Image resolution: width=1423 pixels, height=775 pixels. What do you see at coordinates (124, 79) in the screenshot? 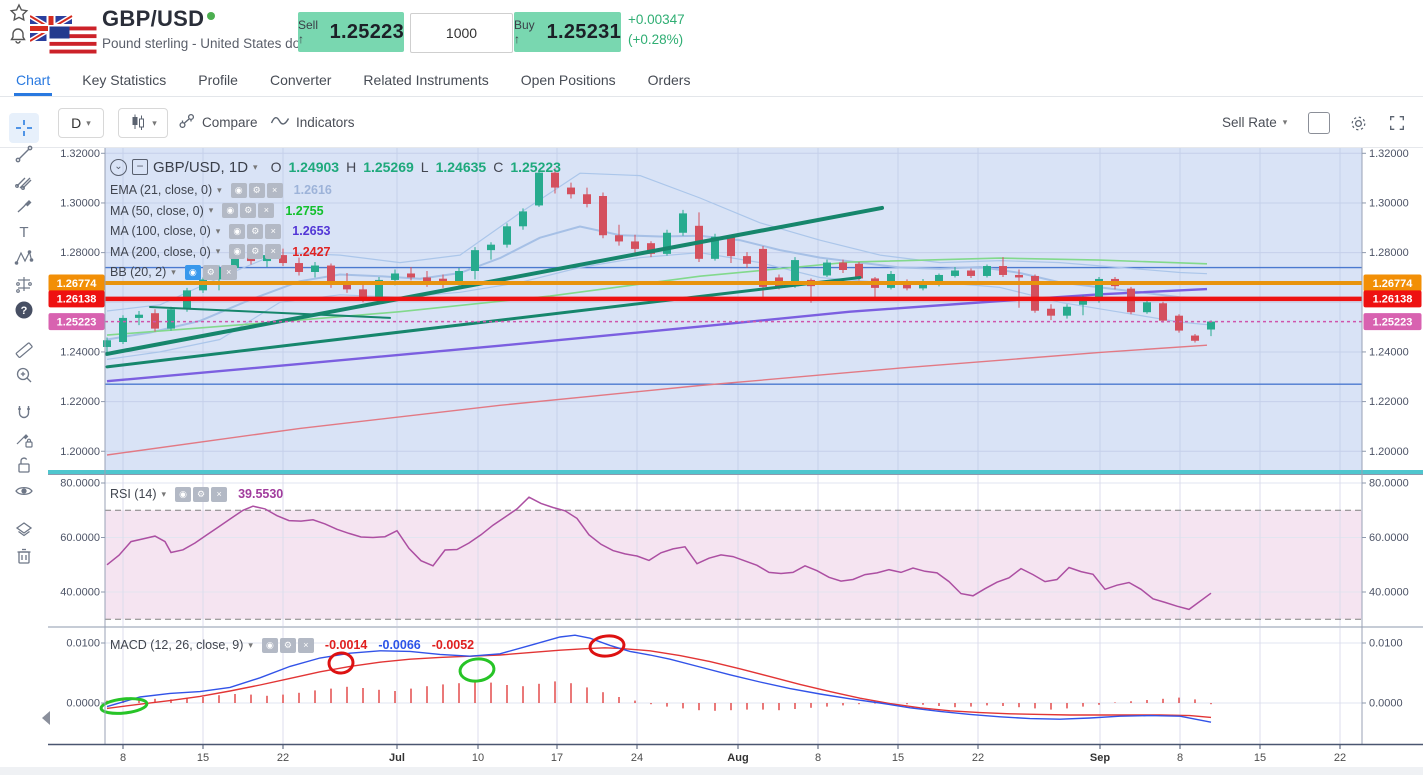
I see `tab-key-statistics: Key Statistics` at bounding box center [124, 79].